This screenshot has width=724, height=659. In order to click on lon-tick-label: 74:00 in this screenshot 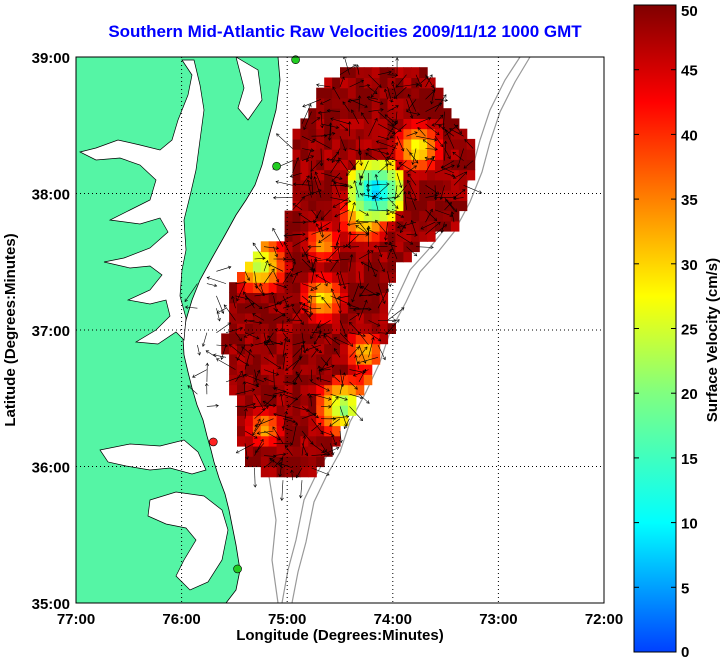, I will do `click(393, 619)`.